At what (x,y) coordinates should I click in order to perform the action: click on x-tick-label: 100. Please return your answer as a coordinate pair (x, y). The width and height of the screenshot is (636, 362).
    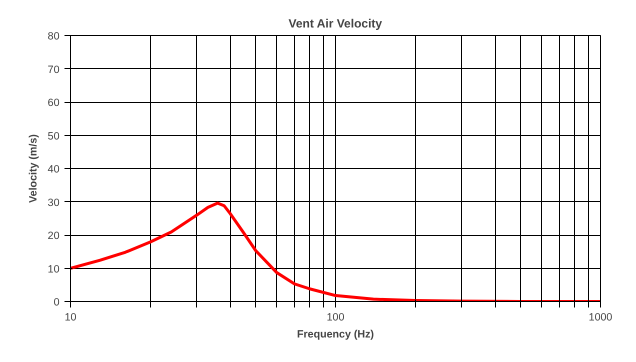
    Looking at the image, I should click on (335, 318).